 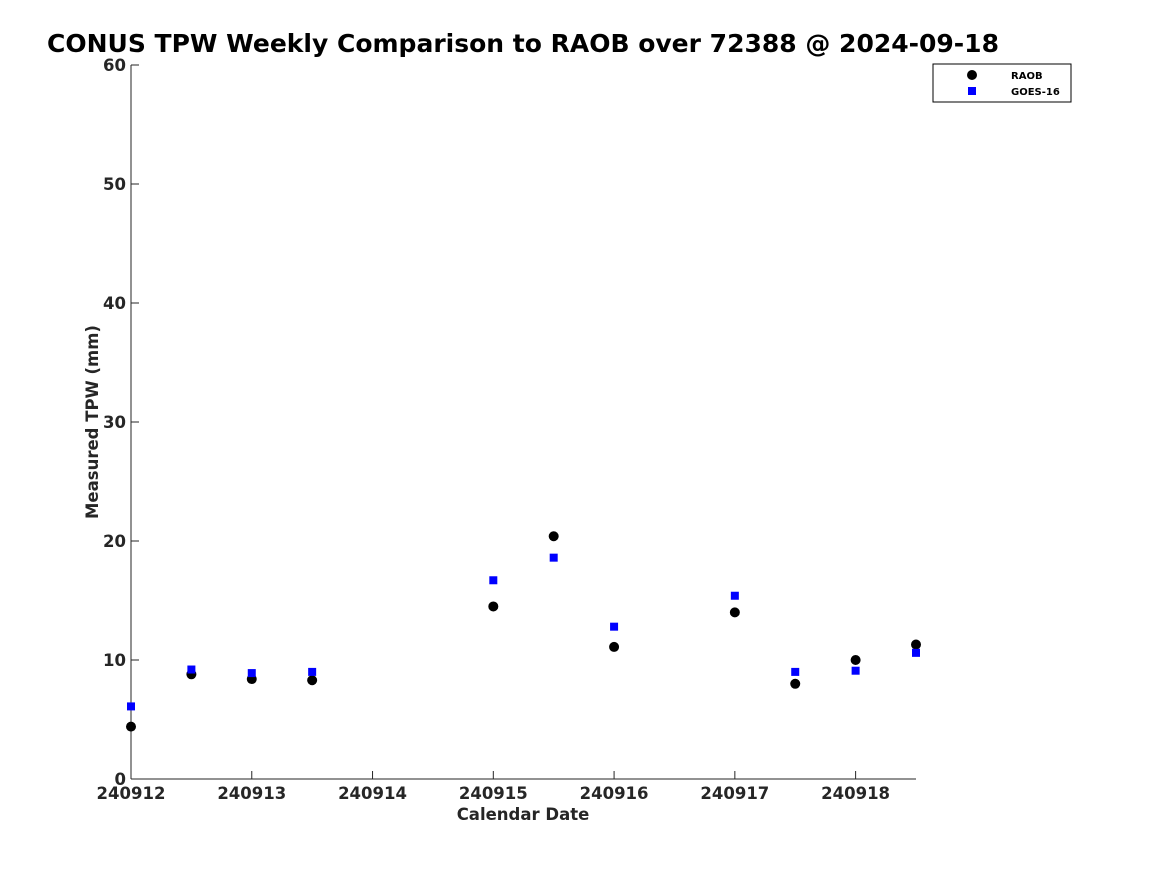 I want to click on y-tick-label: 40, so click(x=114, y=303).